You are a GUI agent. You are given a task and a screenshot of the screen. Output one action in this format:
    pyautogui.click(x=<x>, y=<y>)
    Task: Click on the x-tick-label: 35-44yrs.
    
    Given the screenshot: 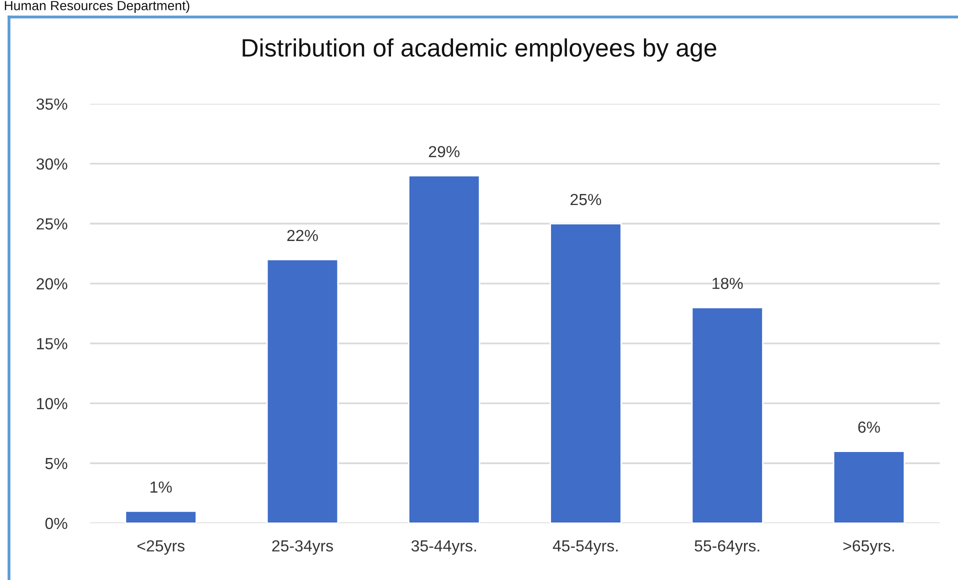 What is the action you would take?
    pyautogui.click(x=443, y=547)
    